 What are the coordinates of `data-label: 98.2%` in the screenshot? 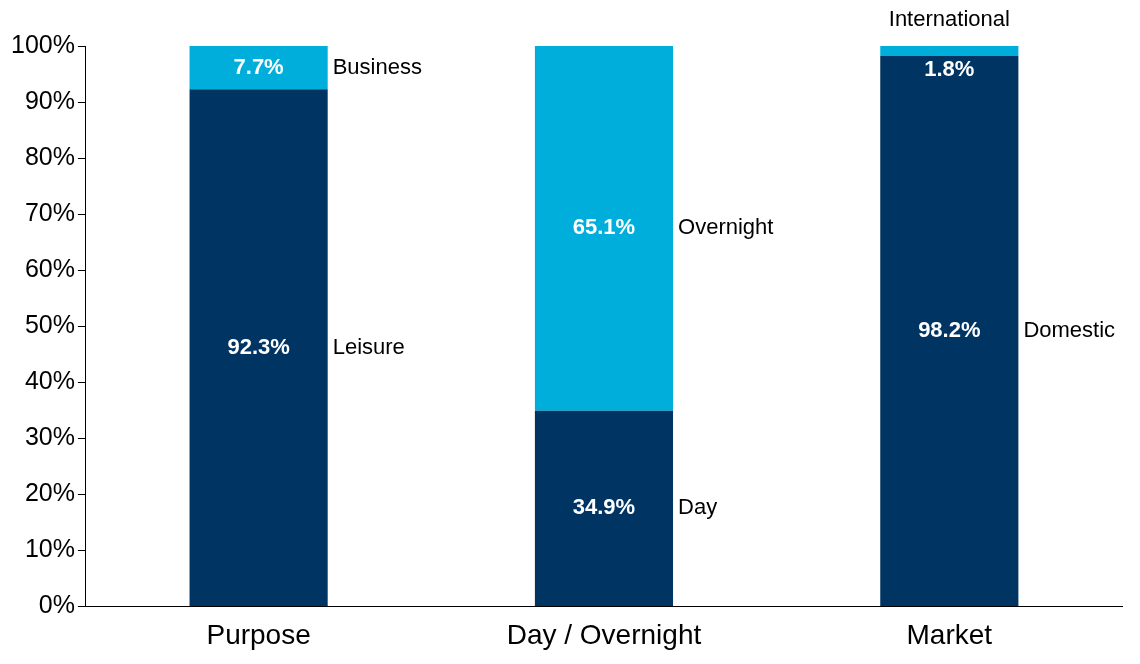 It's located at (949, 330).